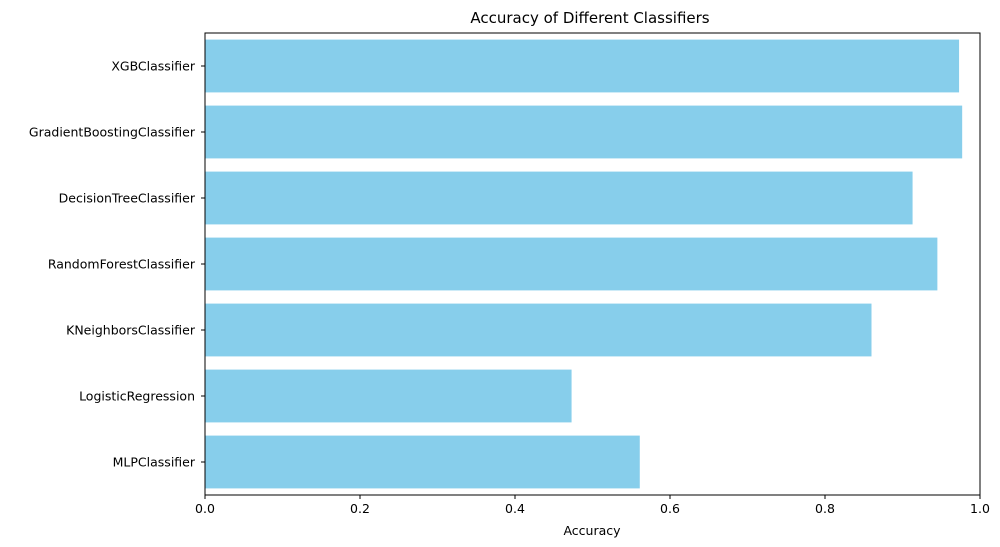  What do you see at coordinates (571, 264) in the screenshot?
I see `bar-RandomForestClassifier` at bounding box center [571, 264].